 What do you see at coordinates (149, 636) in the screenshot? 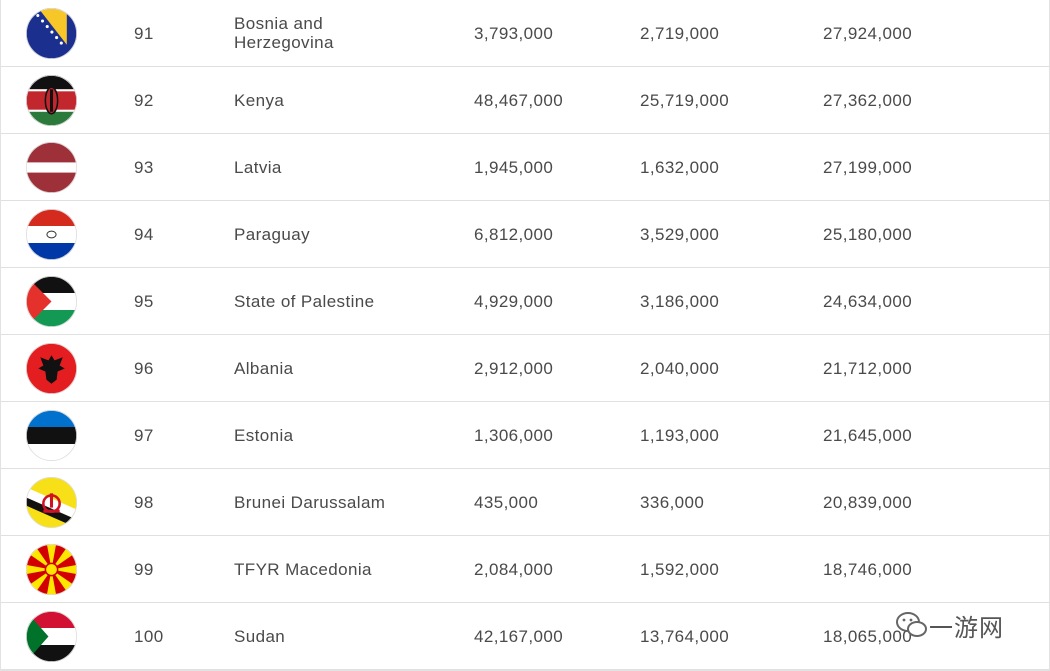
I see `rank: 100` at bounding box center [149, 636].